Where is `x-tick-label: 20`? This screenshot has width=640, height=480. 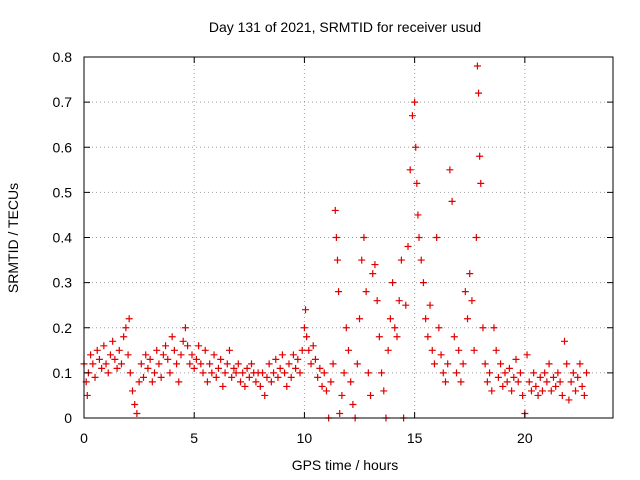 x-tick-label: 20 is located at coordinates (525, 438).